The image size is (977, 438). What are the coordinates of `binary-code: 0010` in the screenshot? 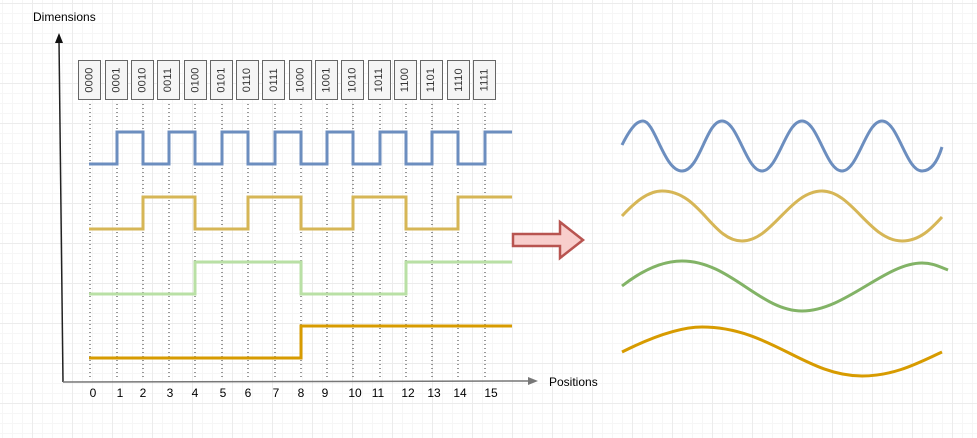 It's located at (142, 80).